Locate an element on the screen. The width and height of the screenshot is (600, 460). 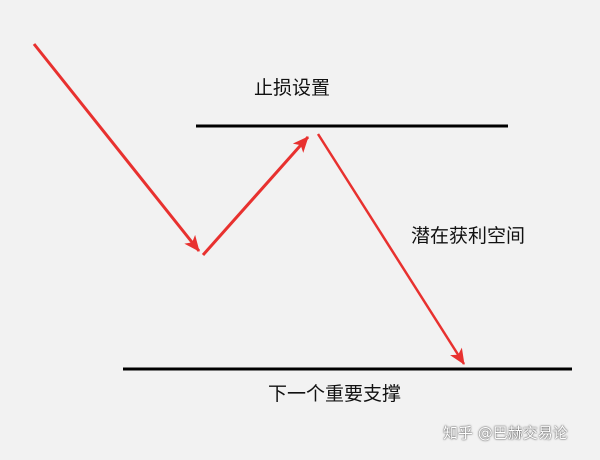
bounce-arrow is located at coordinates (255, 196).